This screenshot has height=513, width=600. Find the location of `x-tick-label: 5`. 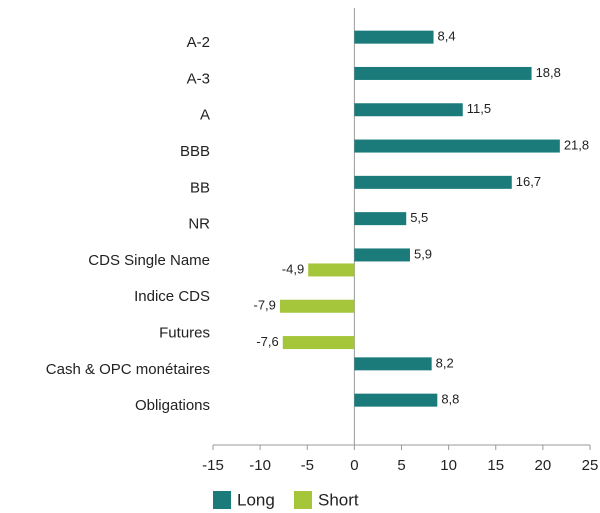

x-tick-label: 5 is located at coordinates (401, 465).